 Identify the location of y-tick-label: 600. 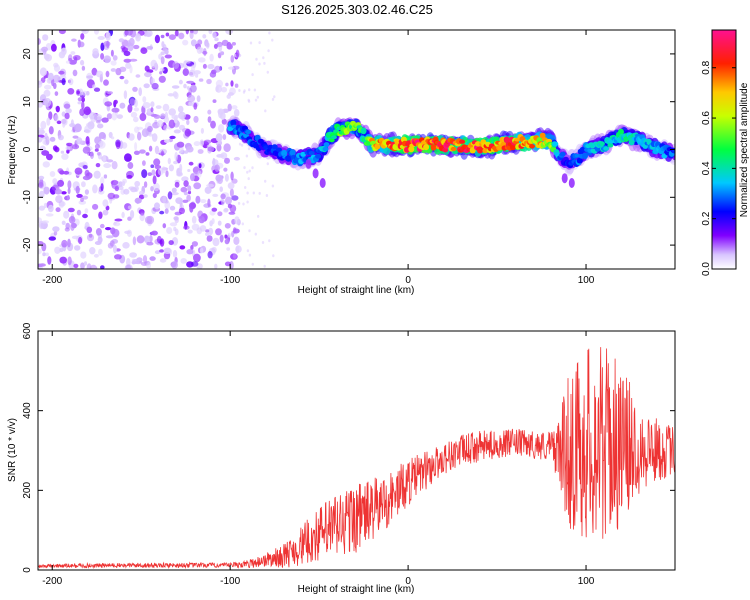
(27, 330).